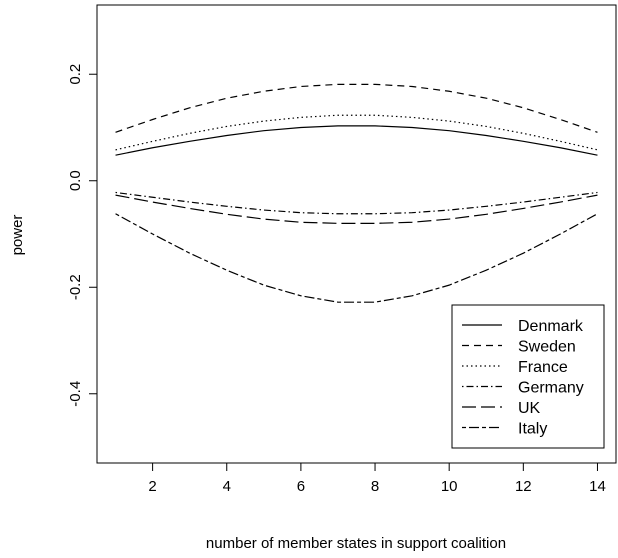 The image size is (618, 558). What do you see at coordinates (532, 429) in the screenshot?
I see `legend-label: Italy` at bounding box center [532, 429].